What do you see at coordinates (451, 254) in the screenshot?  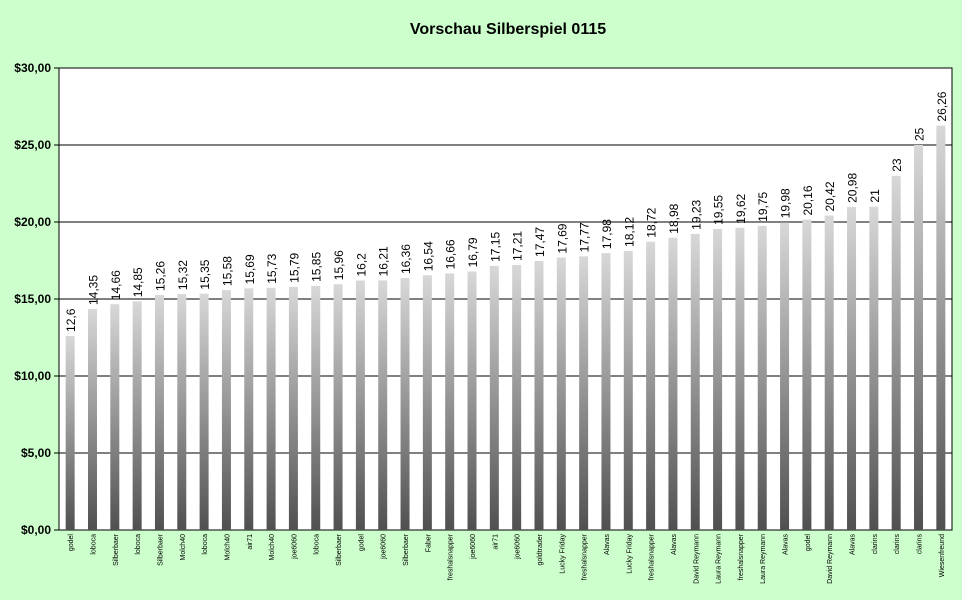 I see `data-label: 16,66` at bounding box center [451, 254].